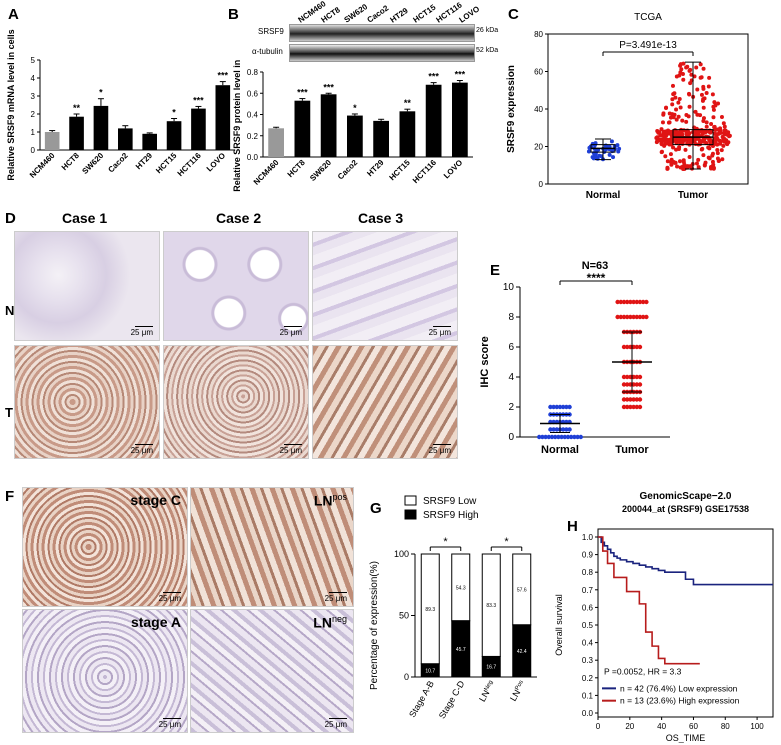 Image resolution: width=781 pixels, height=745 pixels. I want to click on panel-e-chart: 0 2 4 6 8 10 N=63**** Normal Tumor IHC score, so click(574, 358).